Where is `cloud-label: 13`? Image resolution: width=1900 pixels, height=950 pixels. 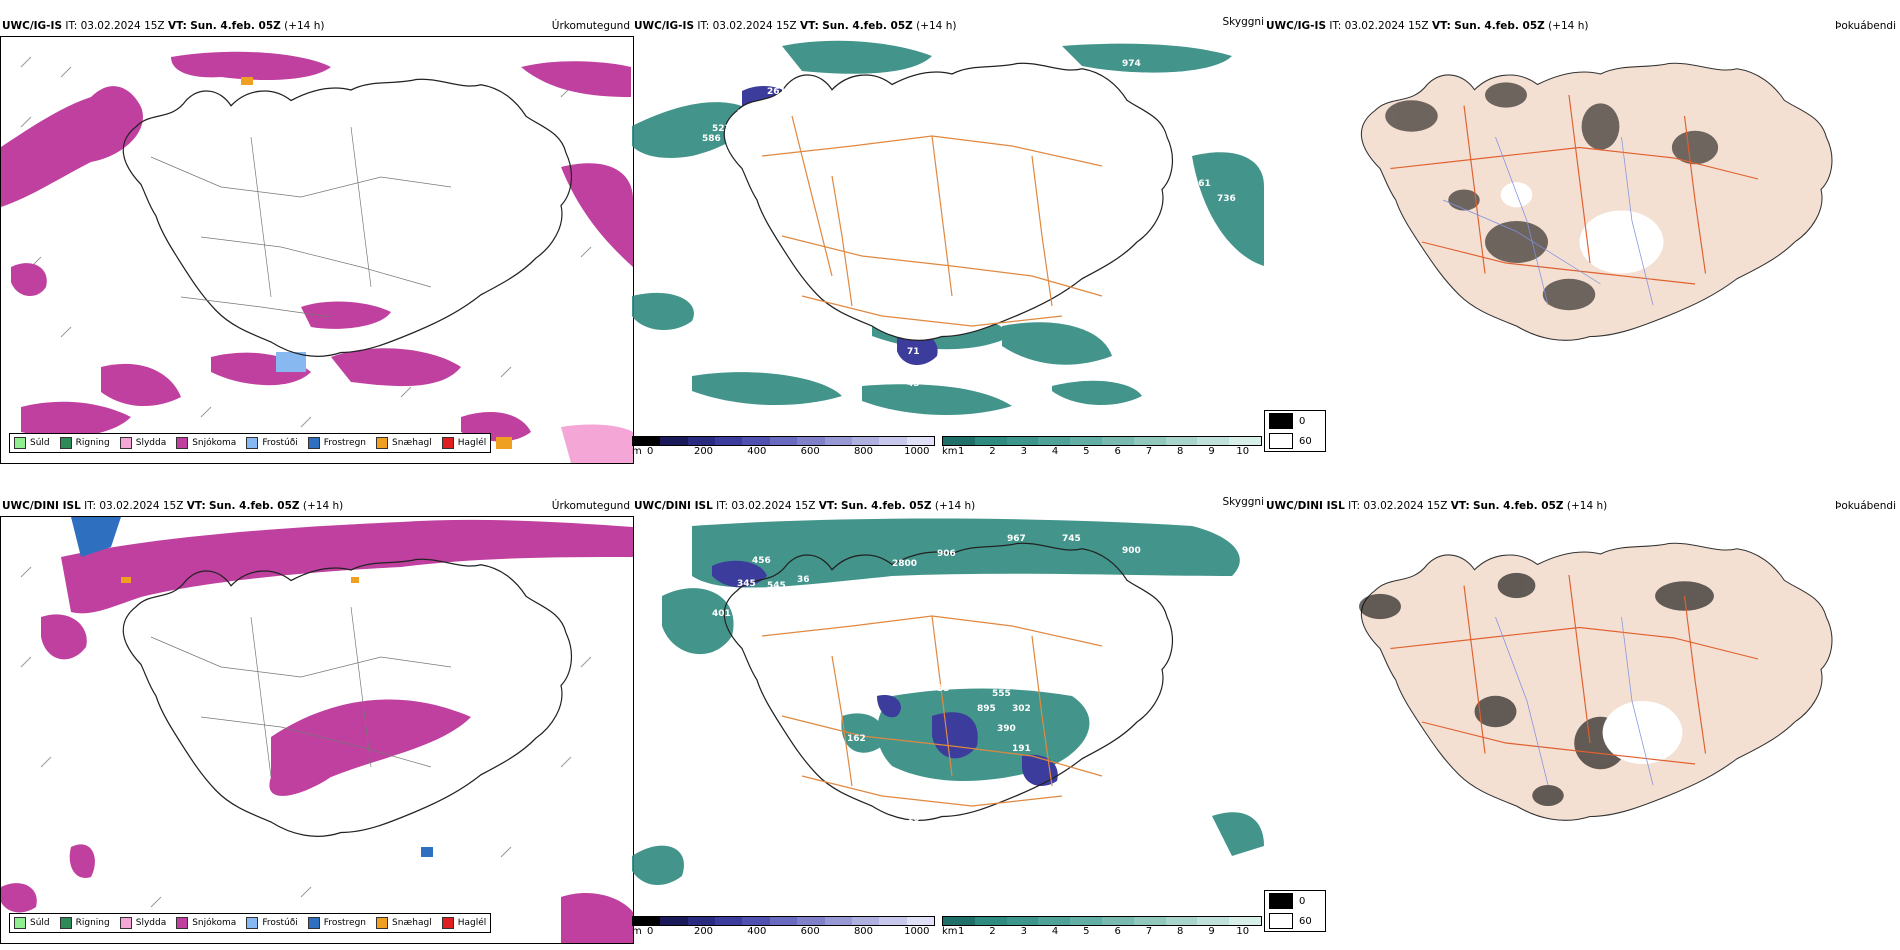 cloud-label: 13 is located at coordinates (758, 124).